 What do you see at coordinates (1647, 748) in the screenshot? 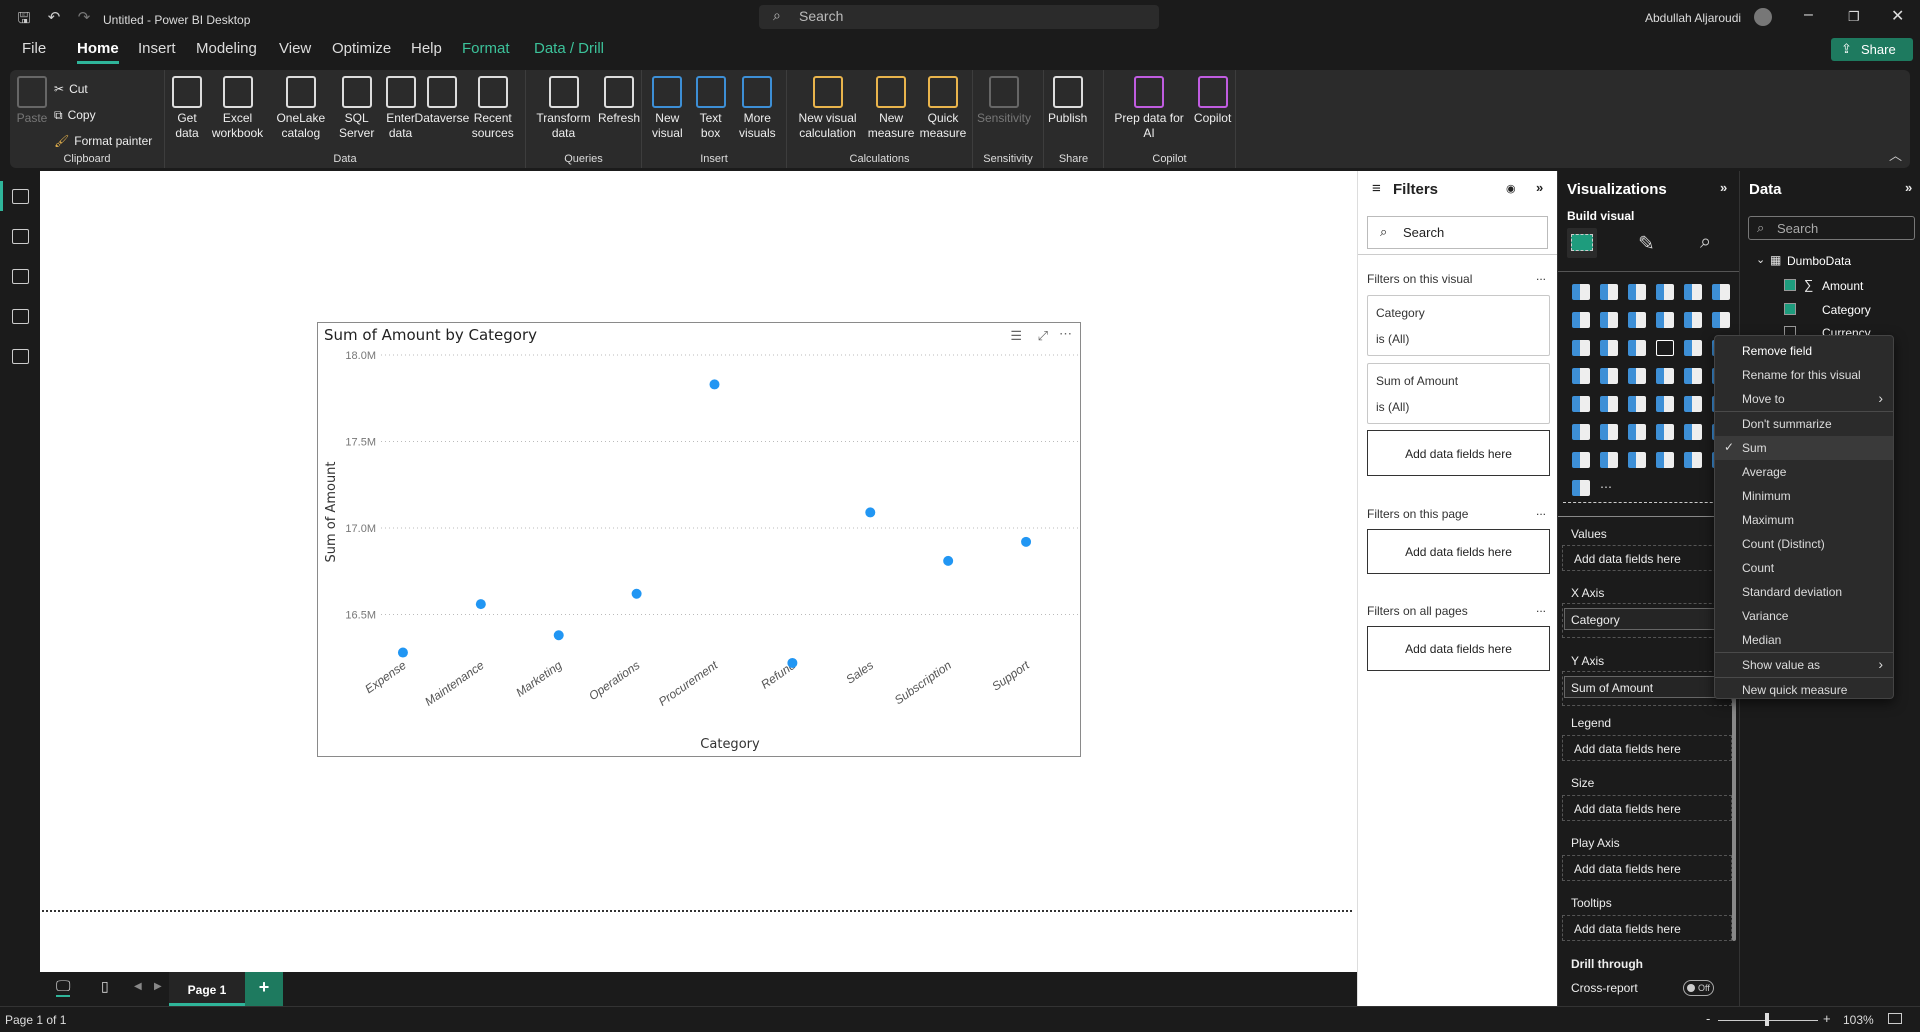
I see `legend-dropzone: Add data fields here` at bounding box center [1647, 748].